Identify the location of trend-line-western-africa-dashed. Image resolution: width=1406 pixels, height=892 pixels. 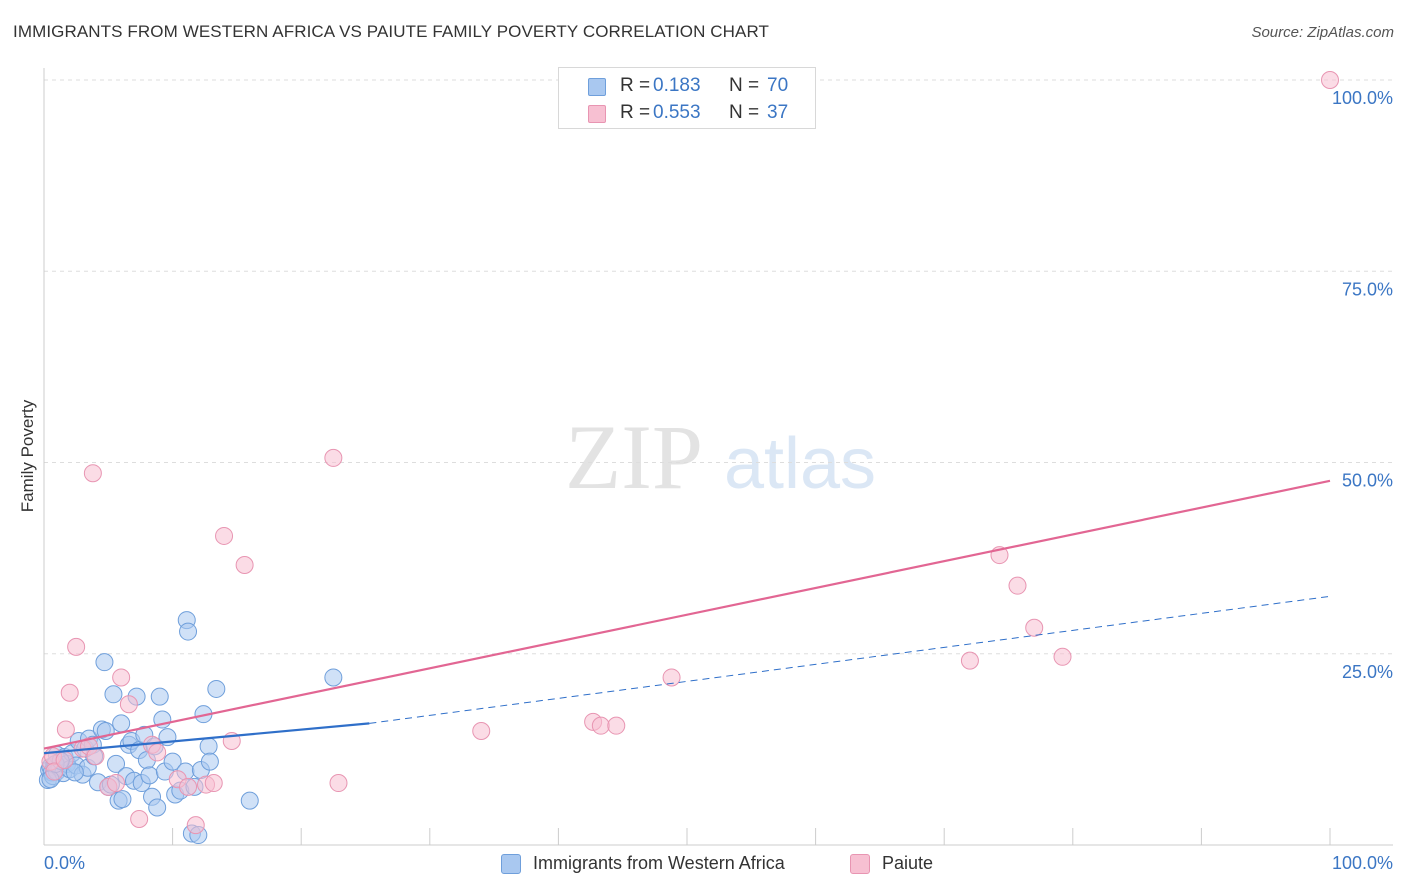
(850, 659).